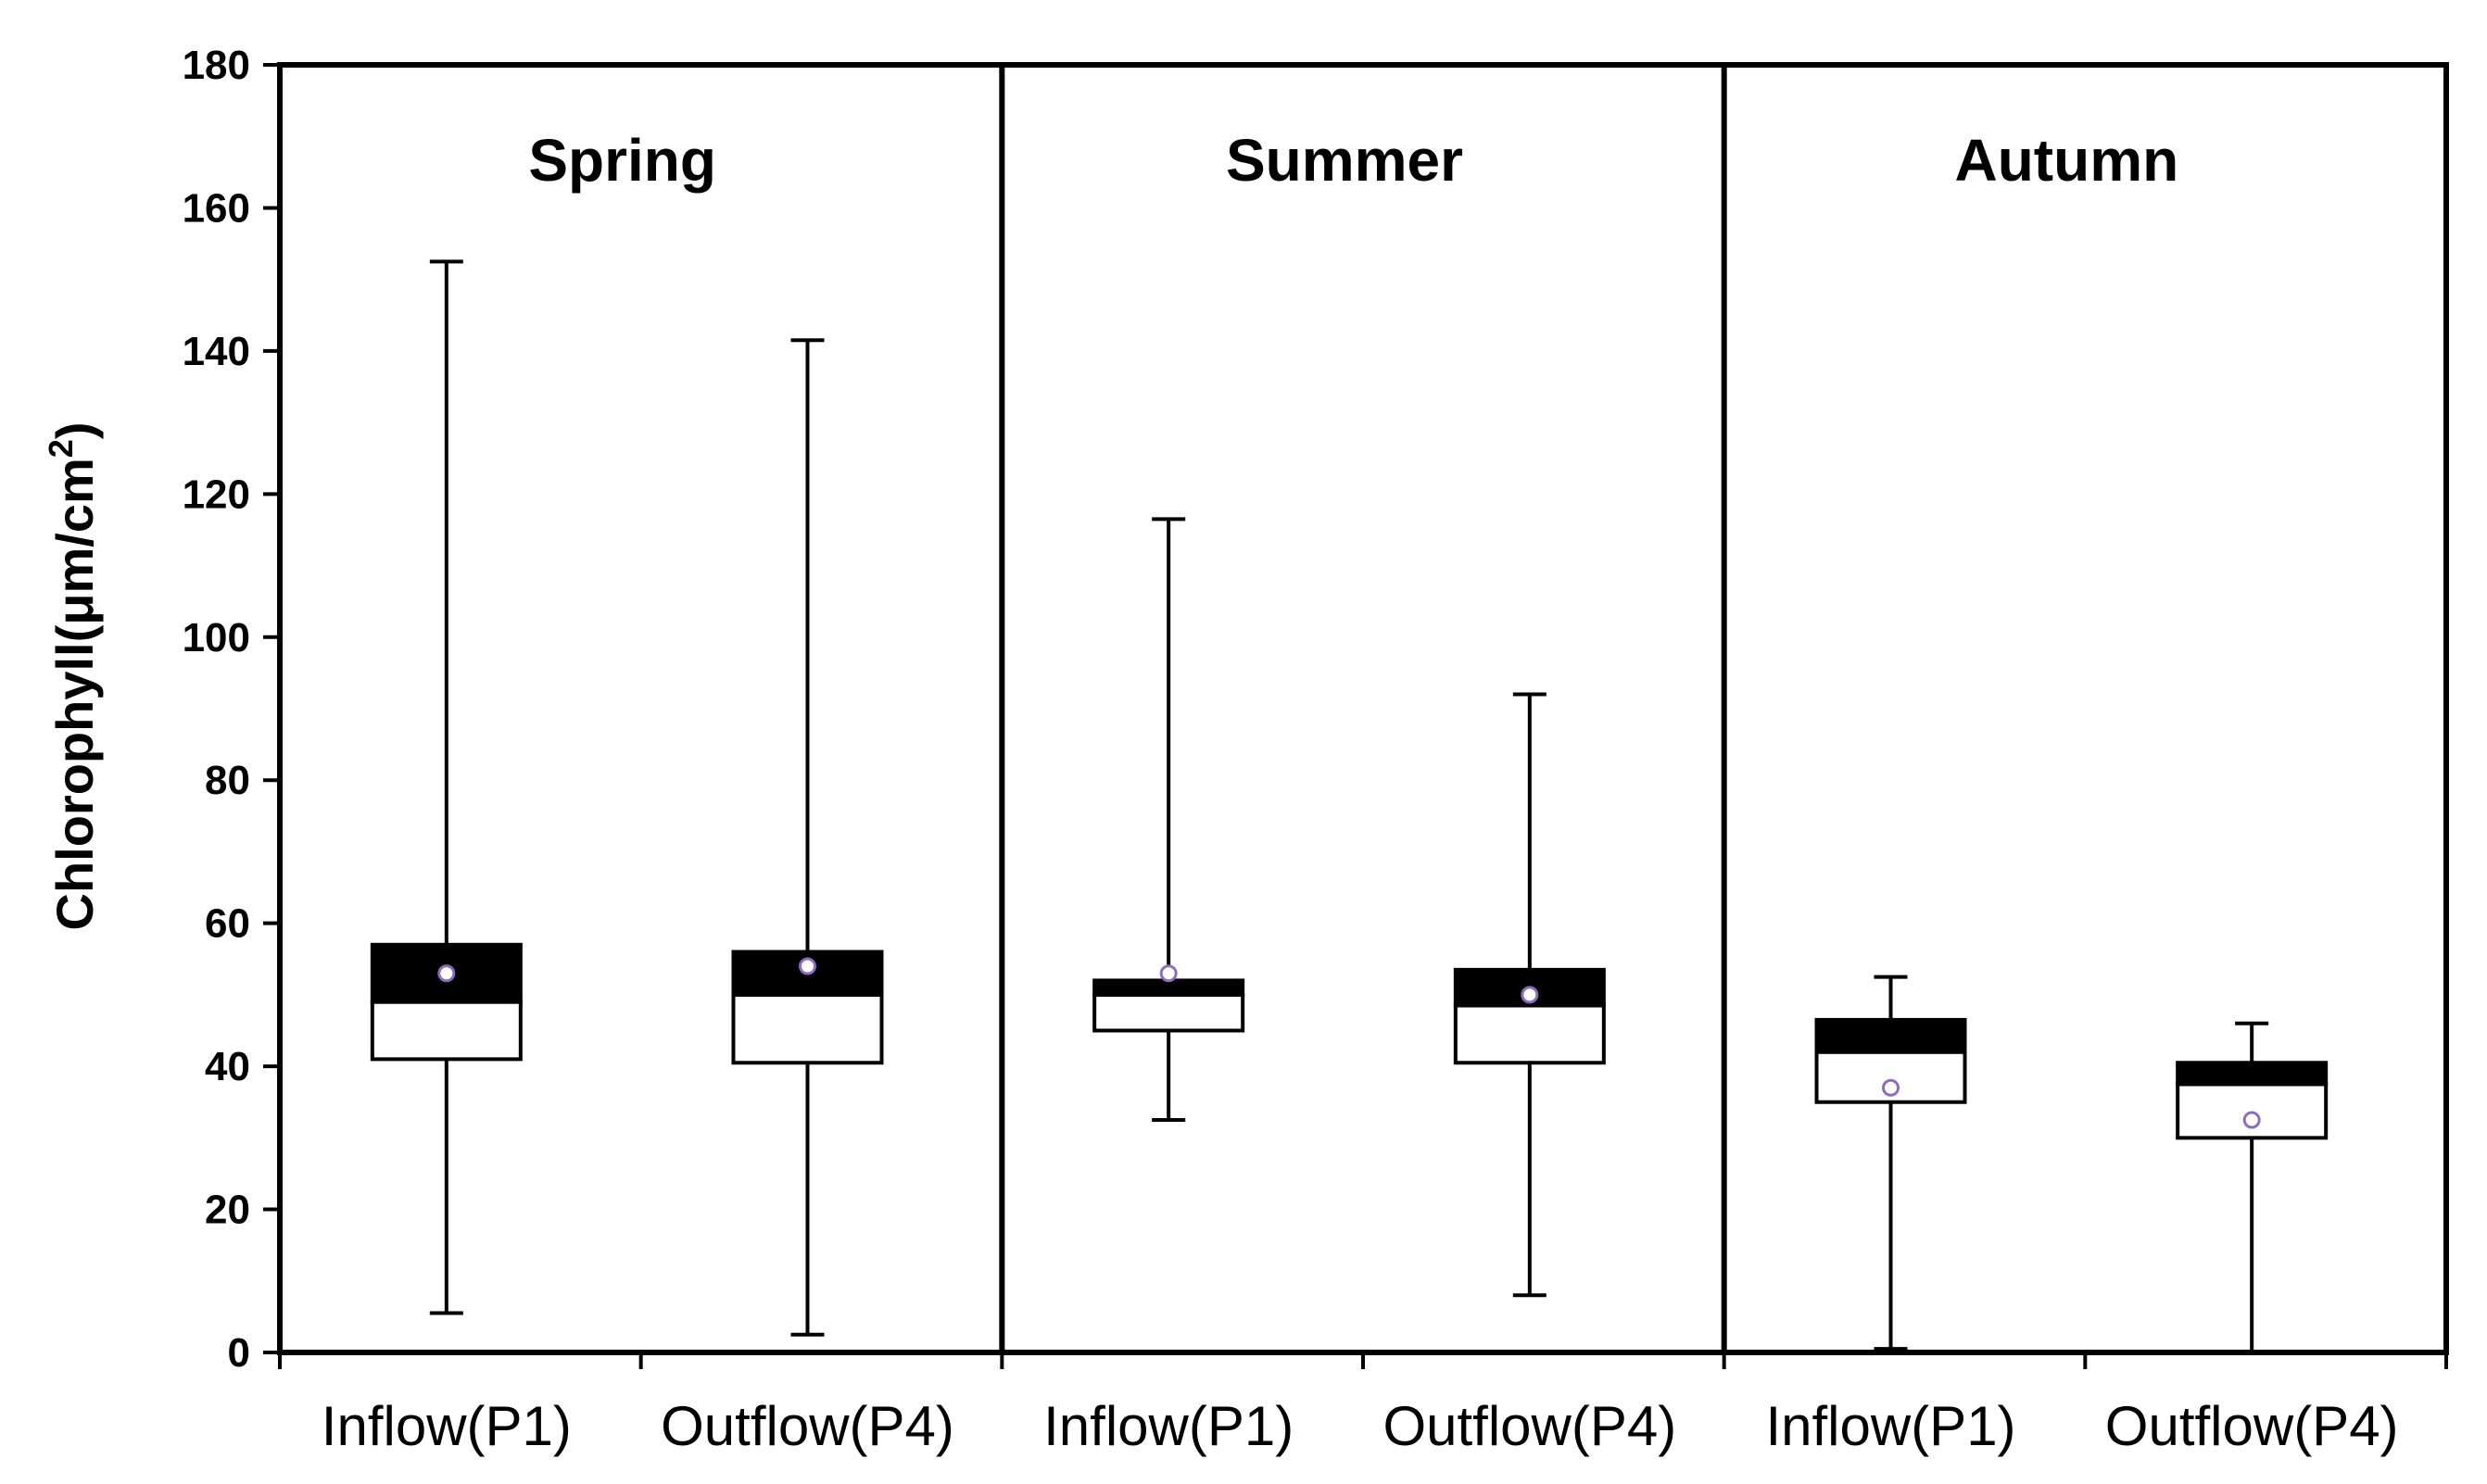 The width and height of the screenshot is (2487, 1484). What do you see at coordinates (228, 924) in the screenshot?
I see `y-tick-label: 60` at bounding box center [228, 924].